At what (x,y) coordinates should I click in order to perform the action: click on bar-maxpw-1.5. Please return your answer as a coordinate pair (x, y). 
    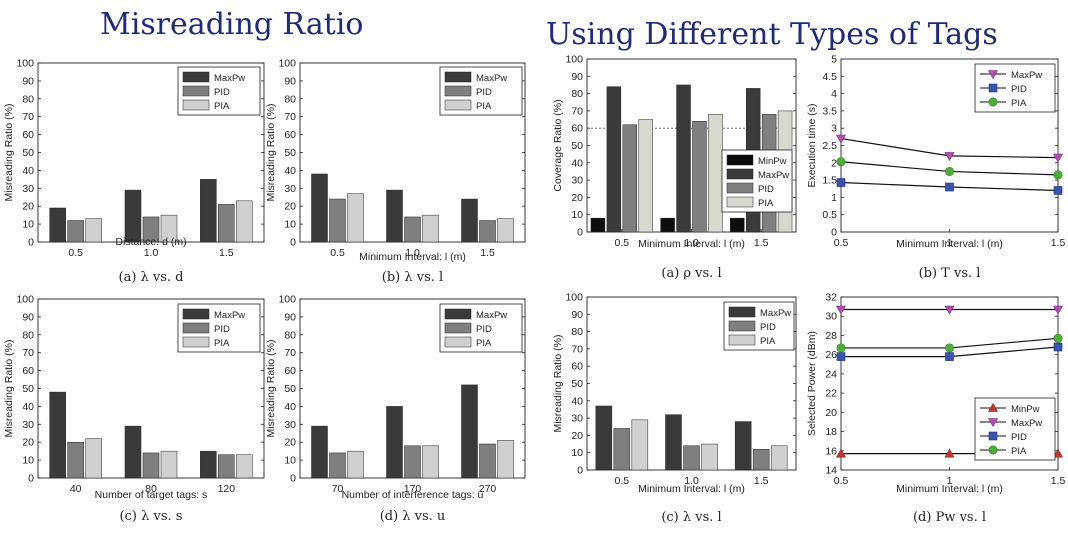
    Looking at the image, I should click on (743, 446).